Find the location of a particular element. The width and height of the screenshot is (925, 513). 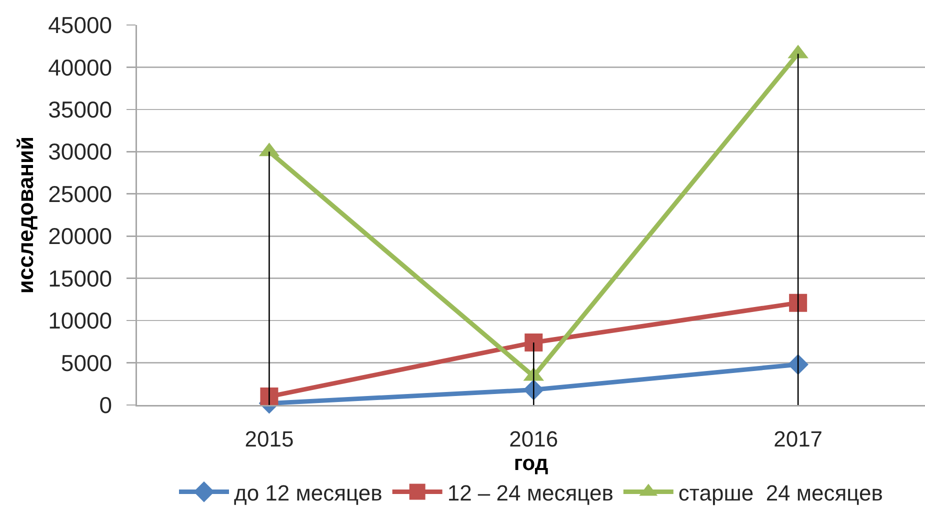

legend-label: старше 24 месяцев is located at coordinates (780, 493).